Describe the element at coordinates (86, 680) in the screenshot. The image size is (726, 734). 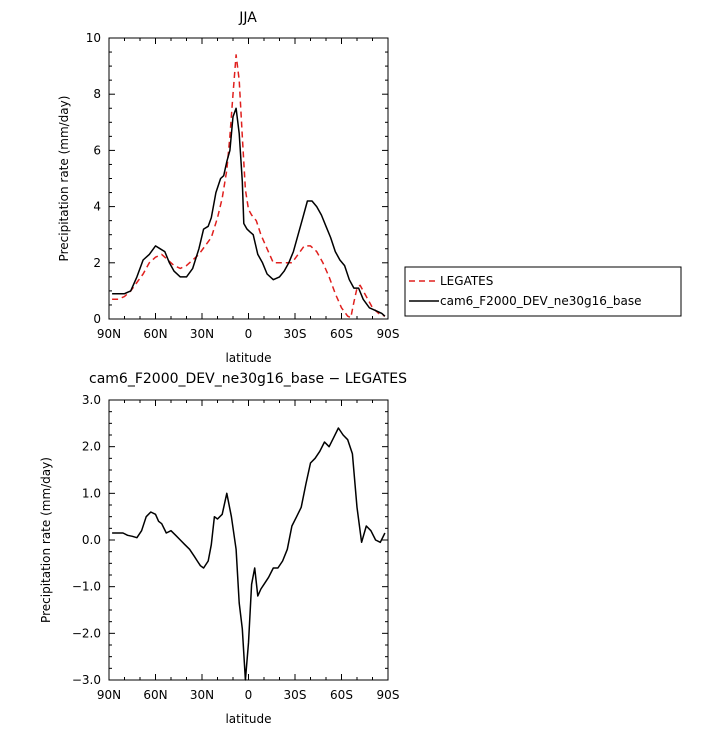
I see `y-tick-label: −3.0` at that location.